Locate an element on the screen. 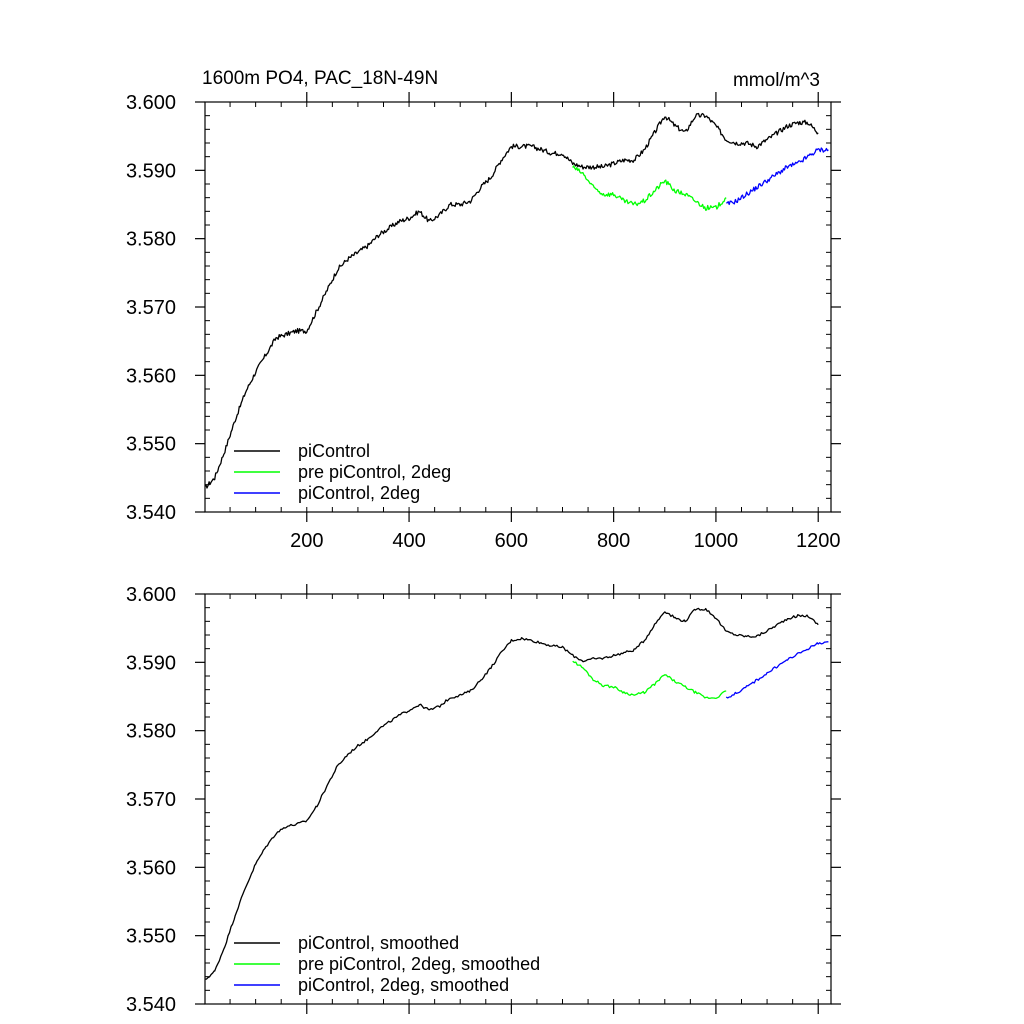  x-tick-label: 400 is located at coordinates (408, 541).